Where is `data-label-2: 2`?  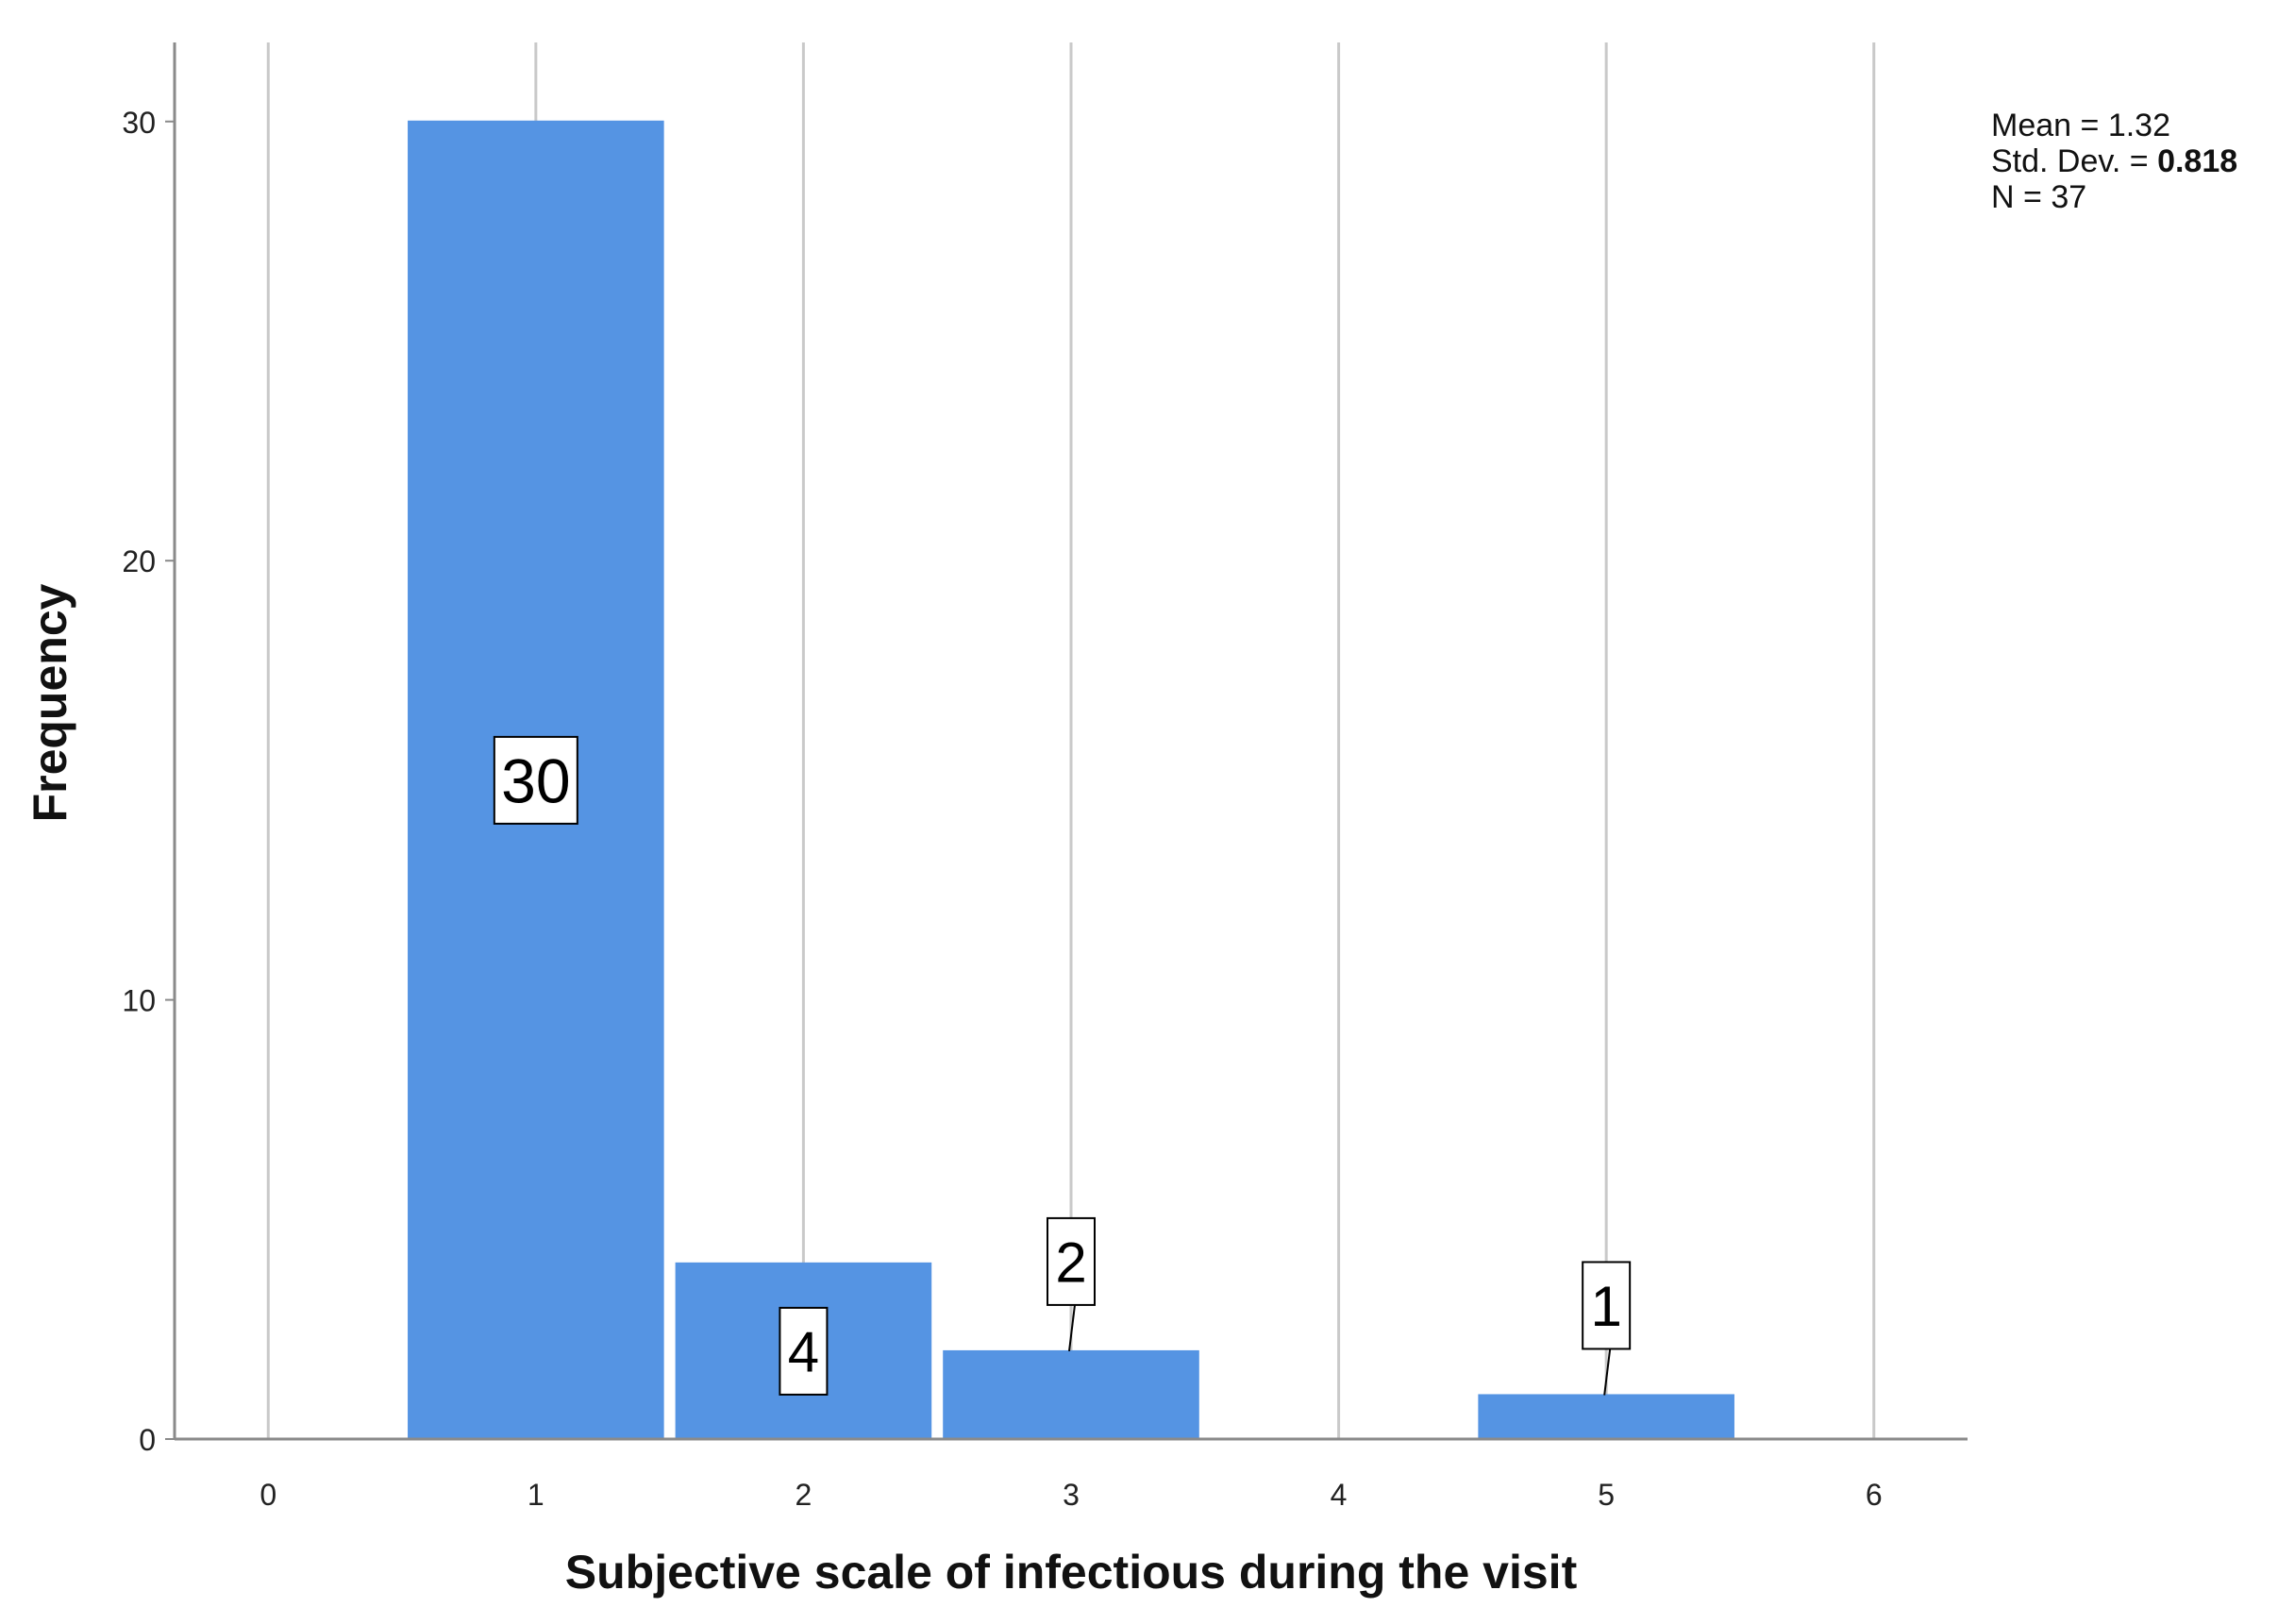 data-label-2: 2 is located at coordinates (1070, 1263).